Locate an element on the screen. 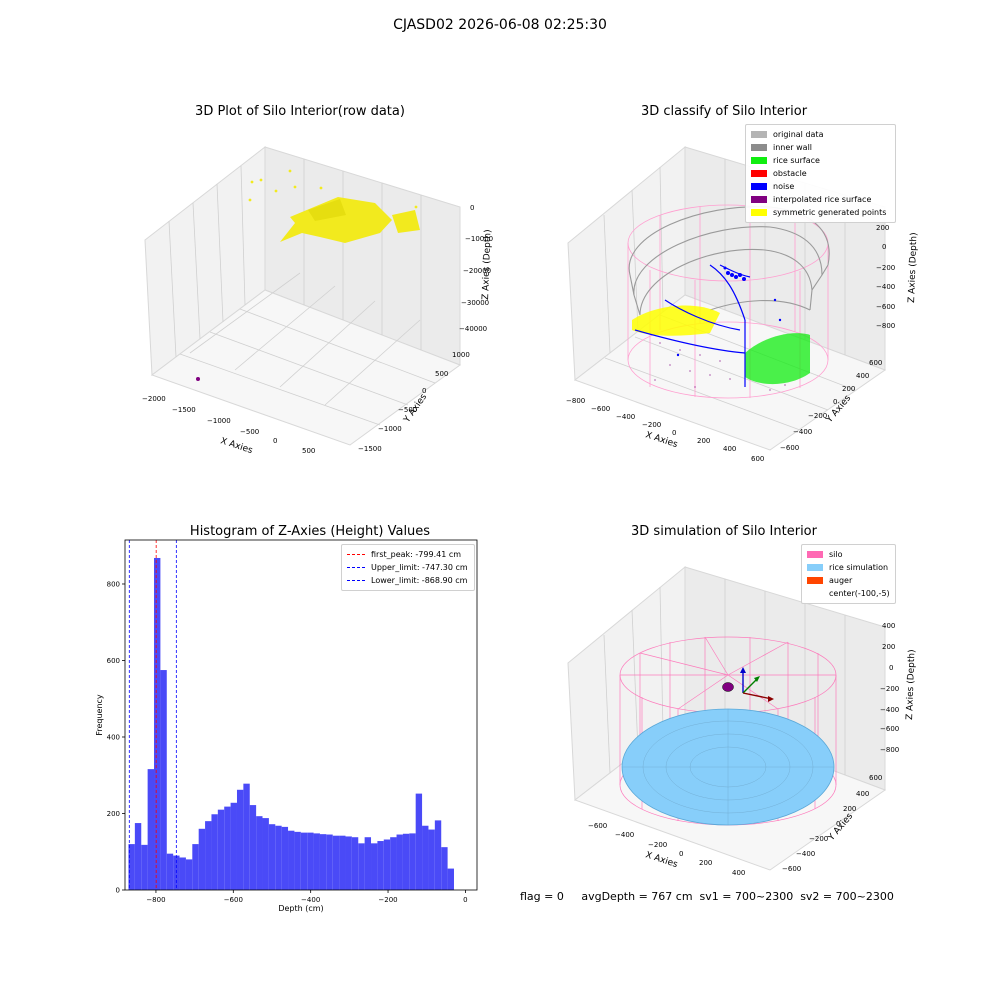 Image resolution: width=1000 pixels, height=1000 pixels. simulation-z-axis-label: Z Axies (Depth) is located at coordinates (911, 684).